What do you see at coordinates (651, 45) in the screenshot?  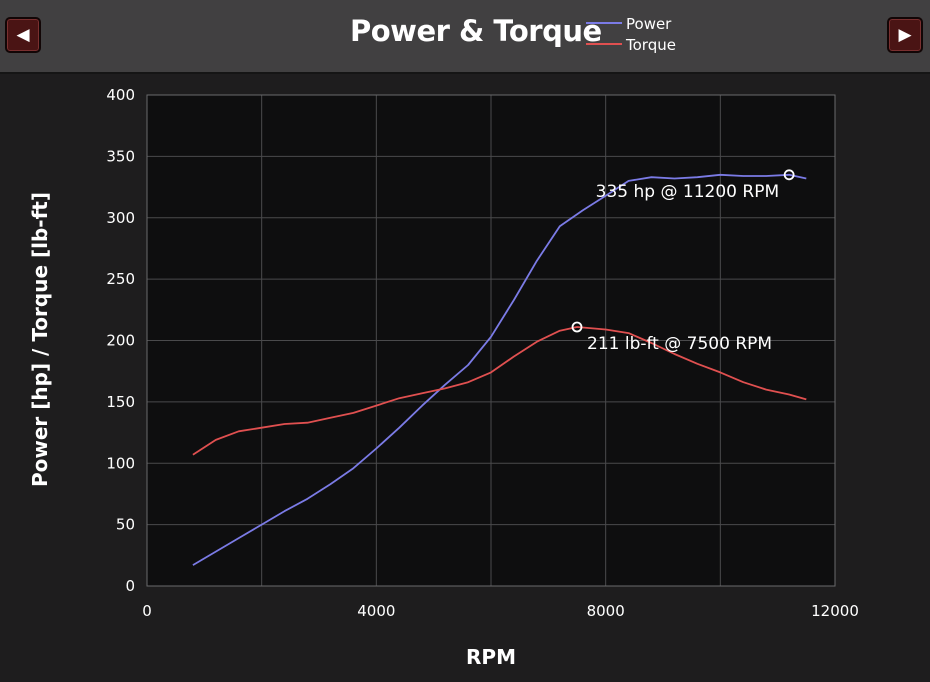 I see `legend-label-torque: Torque` at bounding box center [651, 45].